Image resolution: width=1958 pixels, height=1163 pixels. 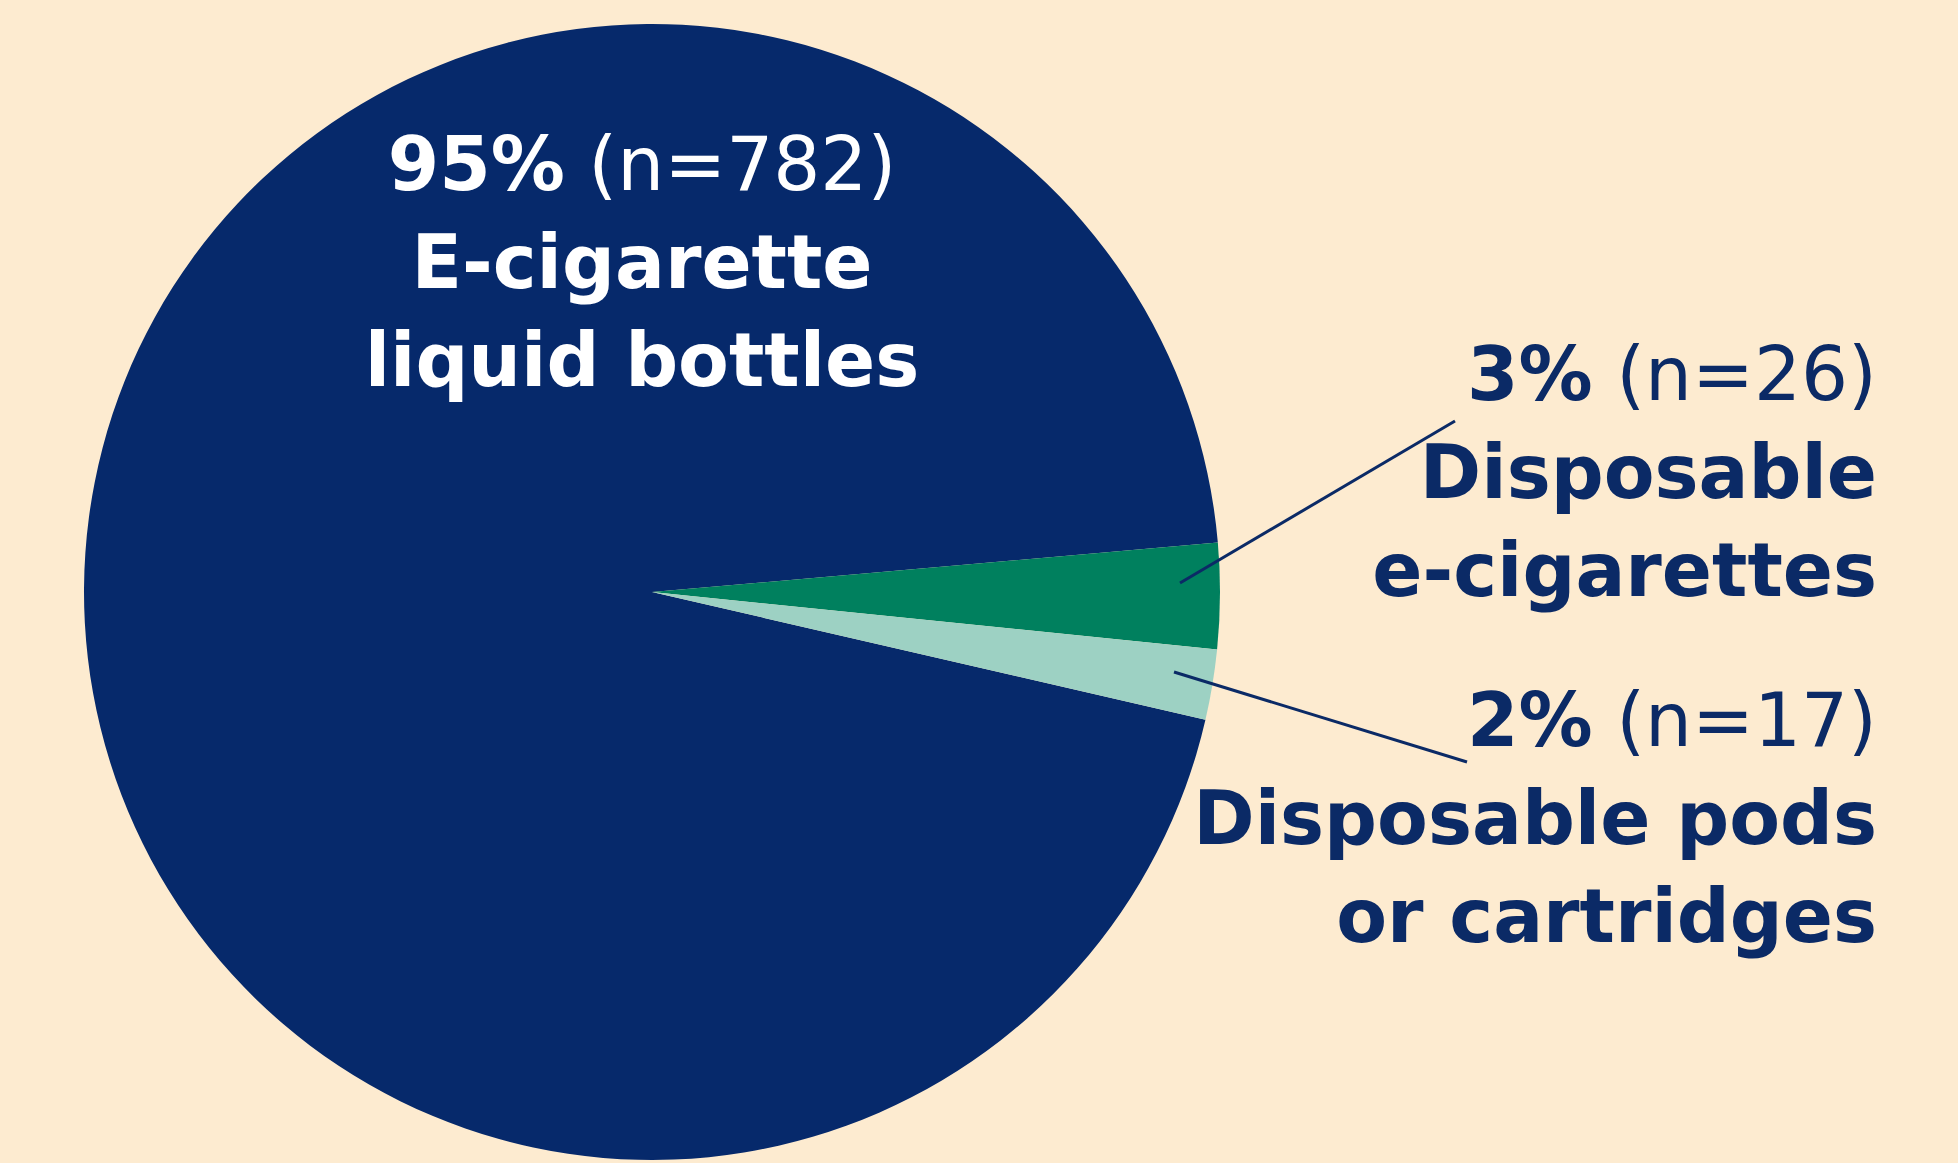 I want to click on slice-label: Disposable e-cigarettes, so click(x=1624, y=521).